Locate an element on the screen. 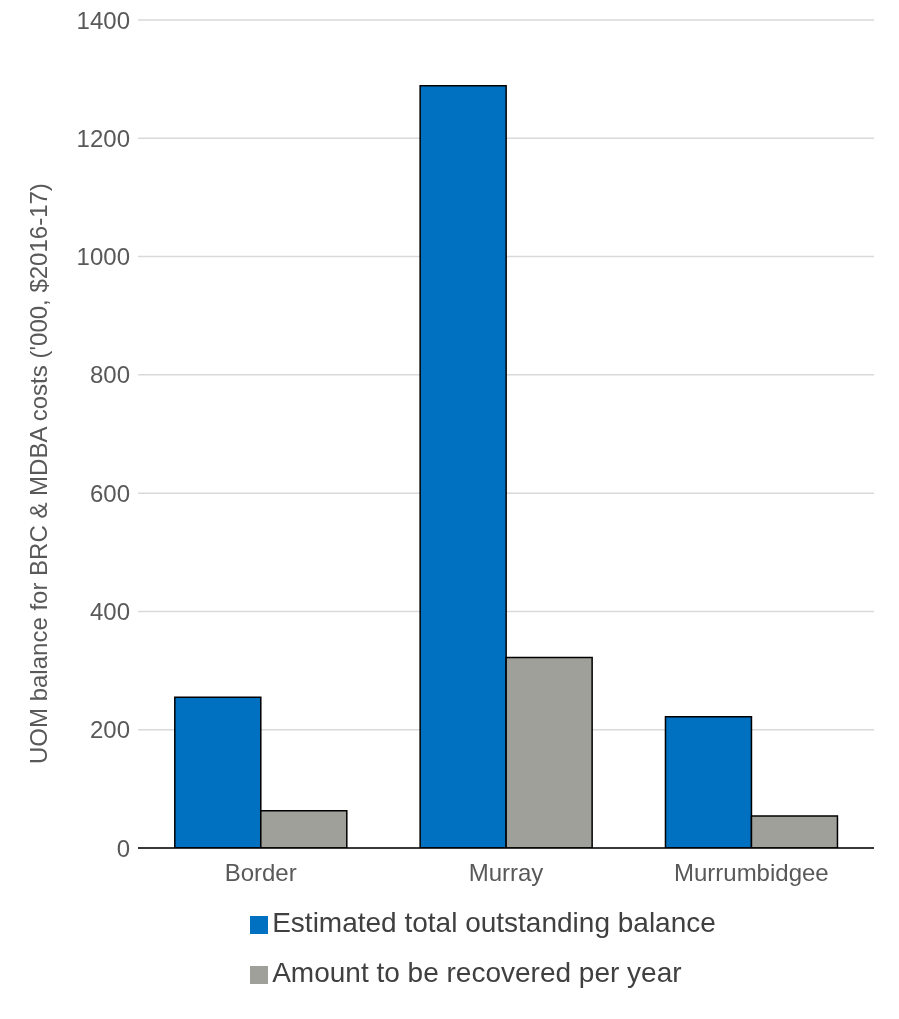 The width and height of the screenshot is (899, 1019). legend-label: Estimated total outstanding balance is located at coordinates (494, 922).